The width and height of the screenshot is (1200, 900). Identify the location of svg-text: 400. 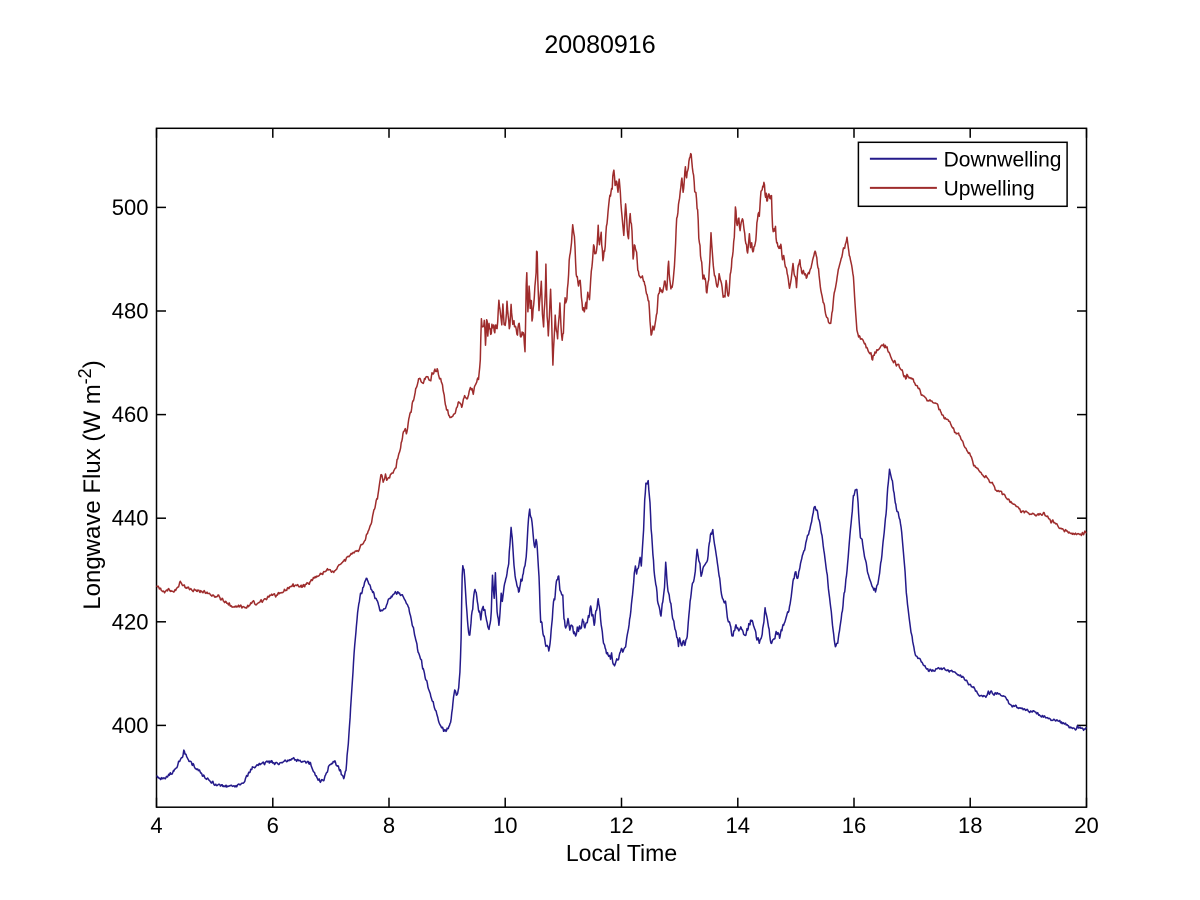
(130, 725).